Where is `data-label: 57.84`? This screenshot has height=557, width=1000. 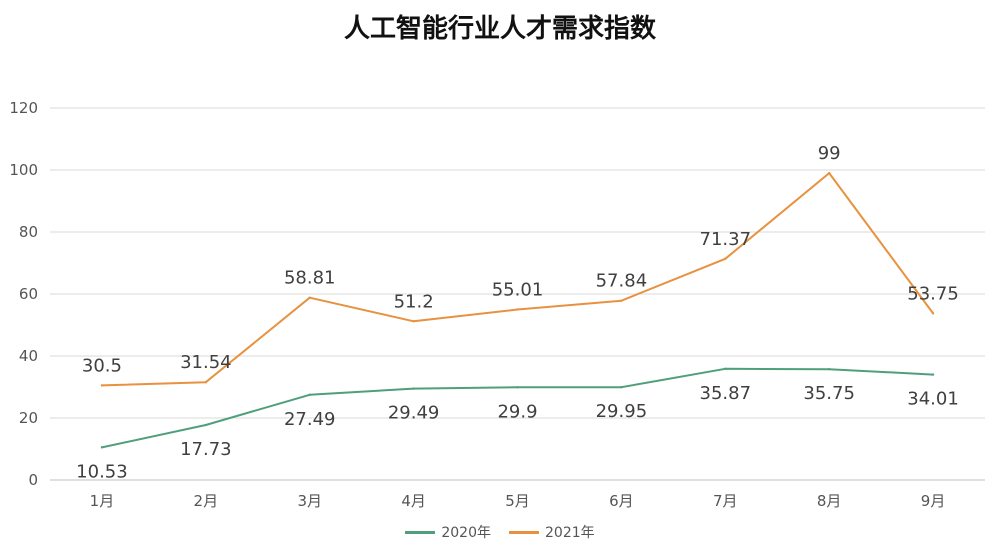
data-label: 57.84 is located at coordinates (622, 281).